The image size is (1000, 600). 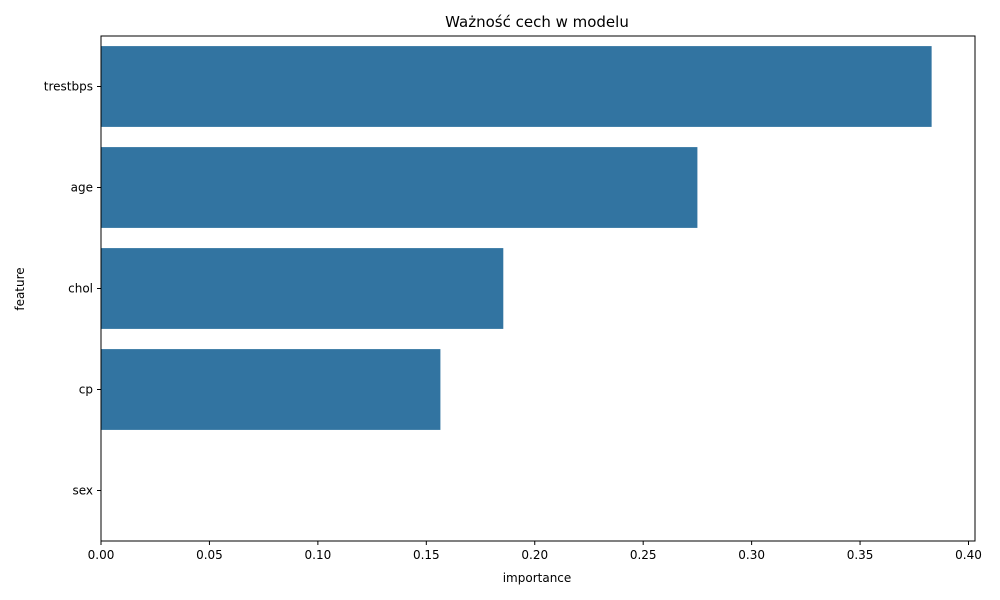 What do you see at coordinates (271, 389) in the screenshot?
I see `bar-cp` at bounding box center [271, 389].